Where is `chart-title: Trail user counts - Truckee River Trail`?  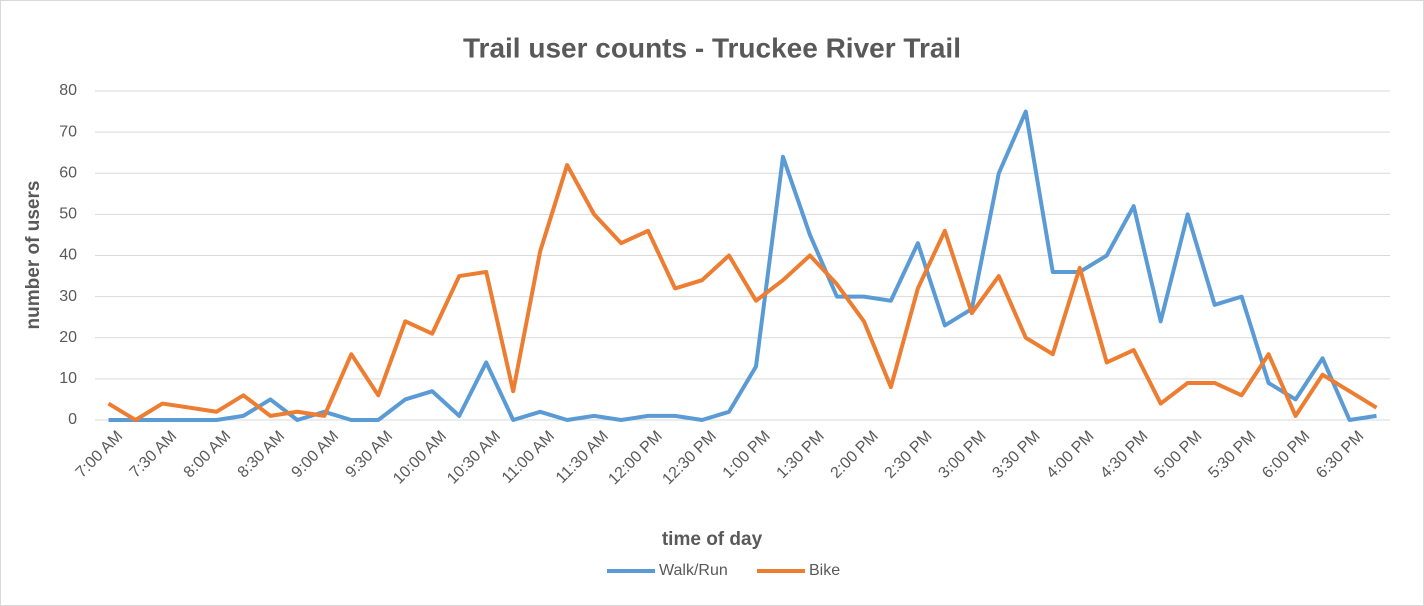 chart-title: Trail user counts - Truckee River Trail is located at coordinates (712, 47).